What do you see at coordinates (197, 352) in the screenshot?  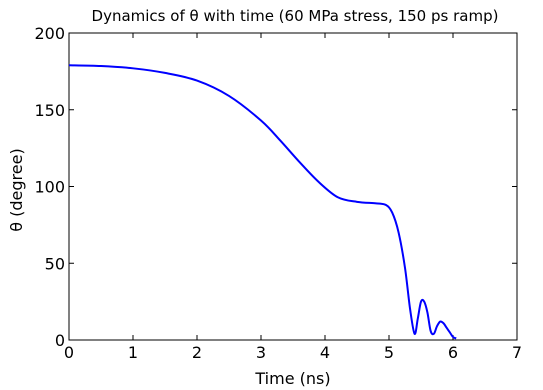 I see `x-tick-label: 2` at bounding box center [197, 352].